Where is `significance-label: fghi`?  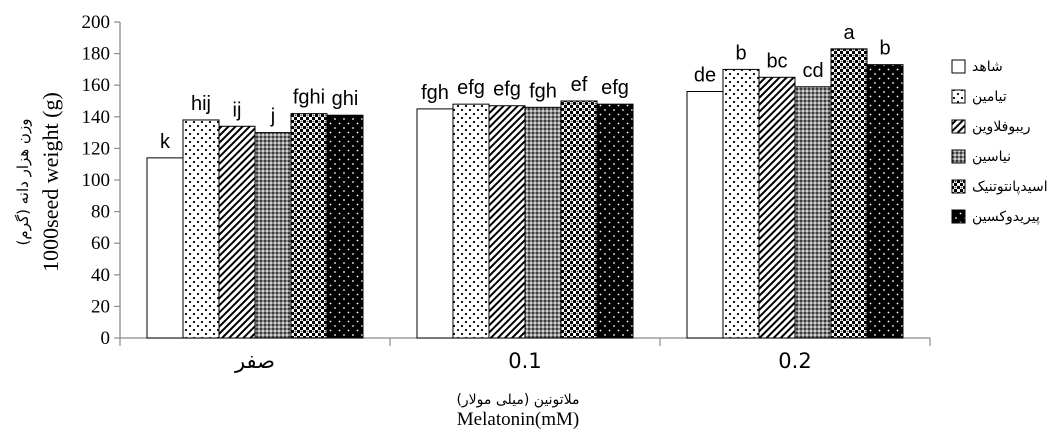 significance-label: fghi is located at coordinates (309, 98).